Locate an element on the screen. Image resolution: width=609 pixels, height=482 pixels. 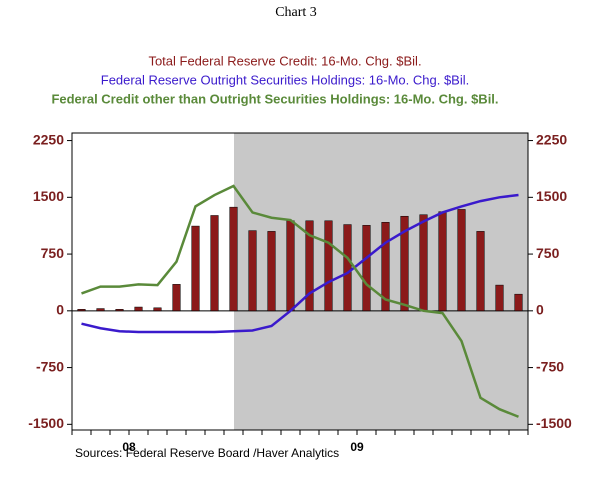
y2-tick-label: 0 is located at coordinates (540, 310).